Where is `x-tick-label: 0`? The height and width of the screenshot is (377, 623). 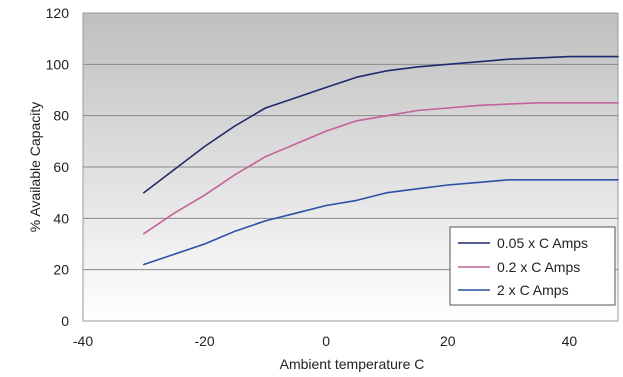 x-tick-label: 0 is located at coordinates (326, 341).